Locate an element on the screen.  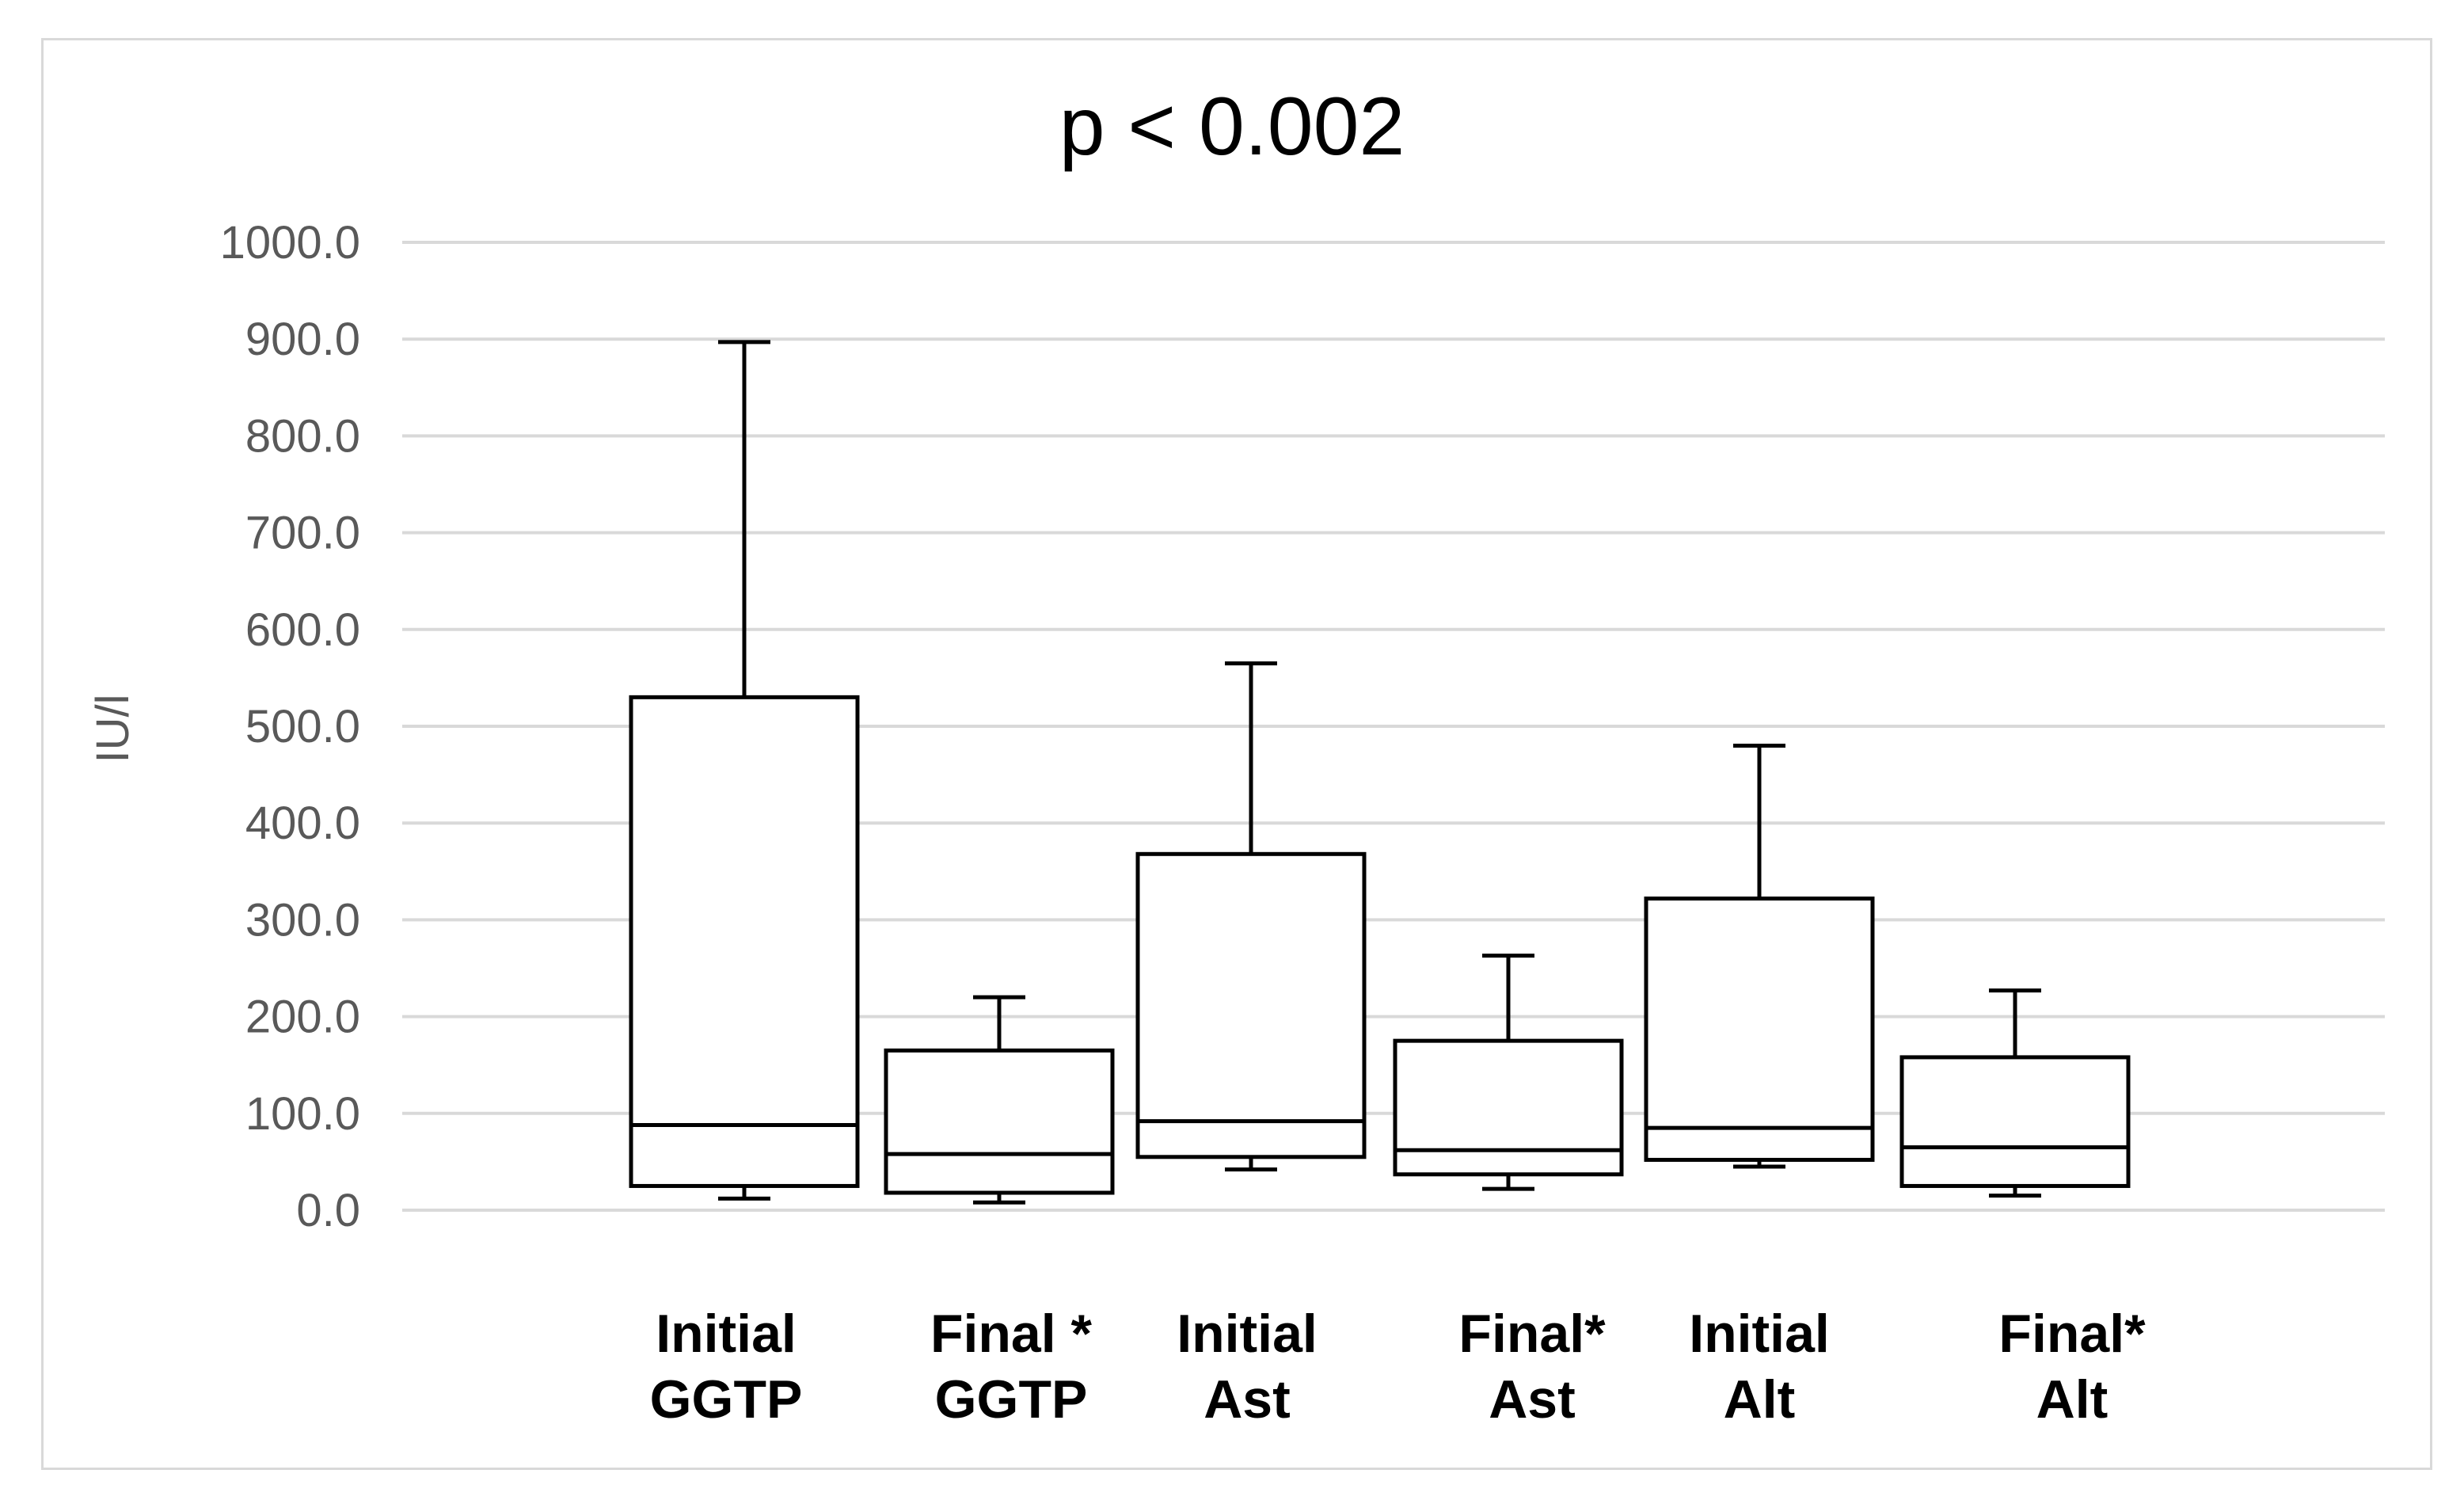
y-tick-label: 1000.0 is located at coordinates (290, 243).